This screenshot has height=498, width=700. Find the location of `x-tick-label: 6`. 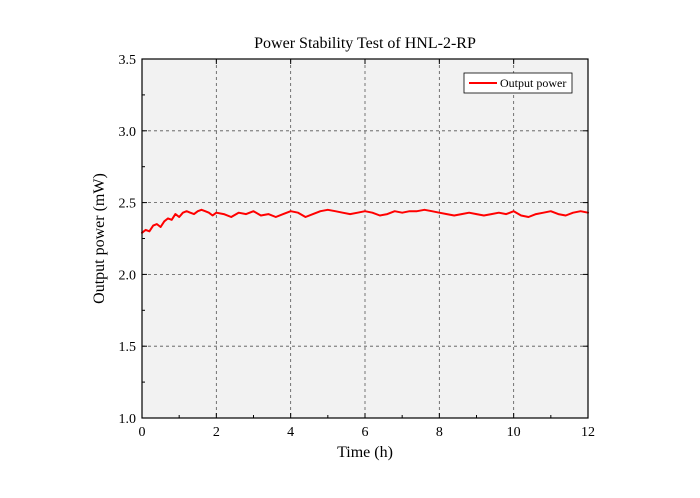

x-tick-label: 6 is located at coordinates (365, 432).